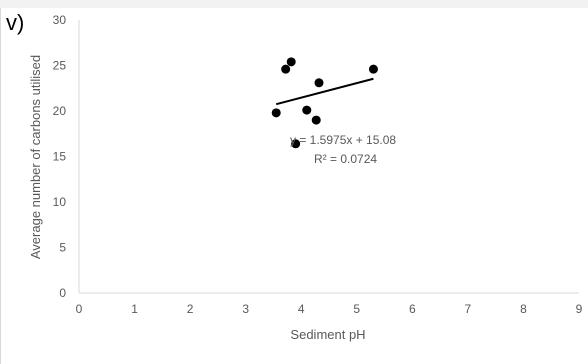  What do you see at coordinates (324, 91) in the screenshot?
I see `trendline` at bounding box center [324, 91].